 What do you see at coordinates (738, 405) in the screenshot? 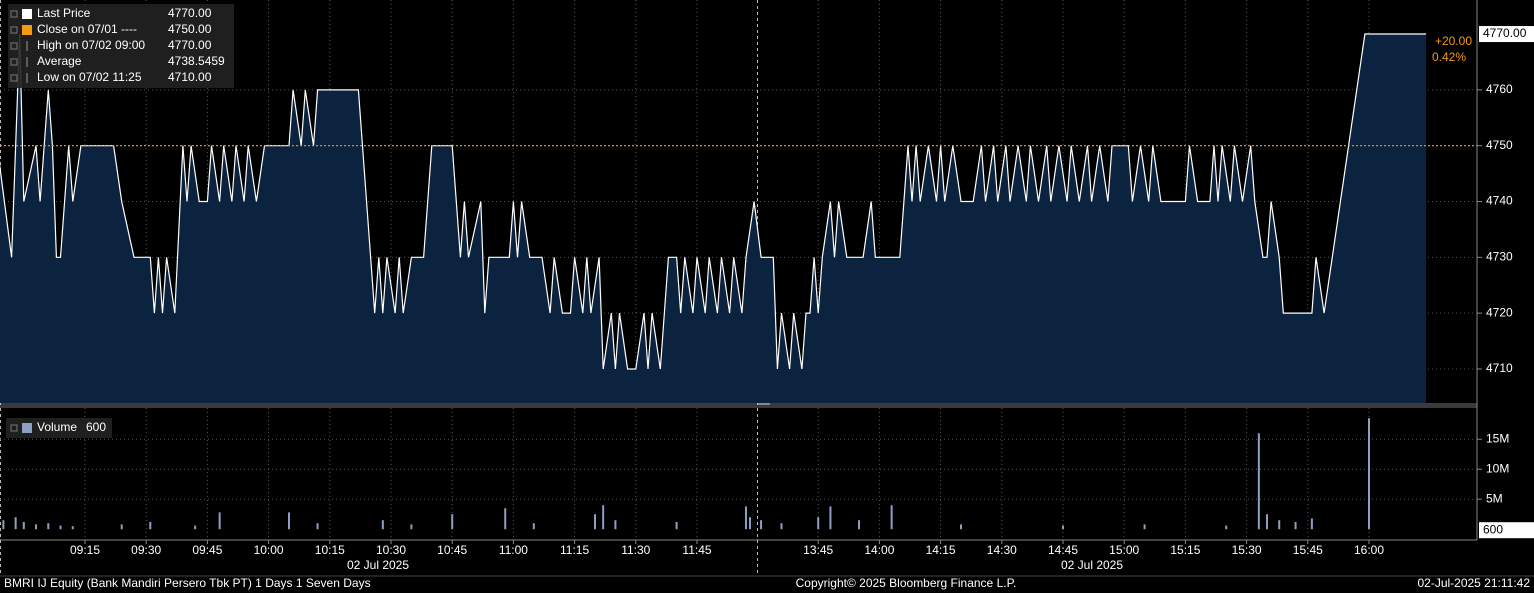
I see `panel-divider` at bounding box center [738, 405].